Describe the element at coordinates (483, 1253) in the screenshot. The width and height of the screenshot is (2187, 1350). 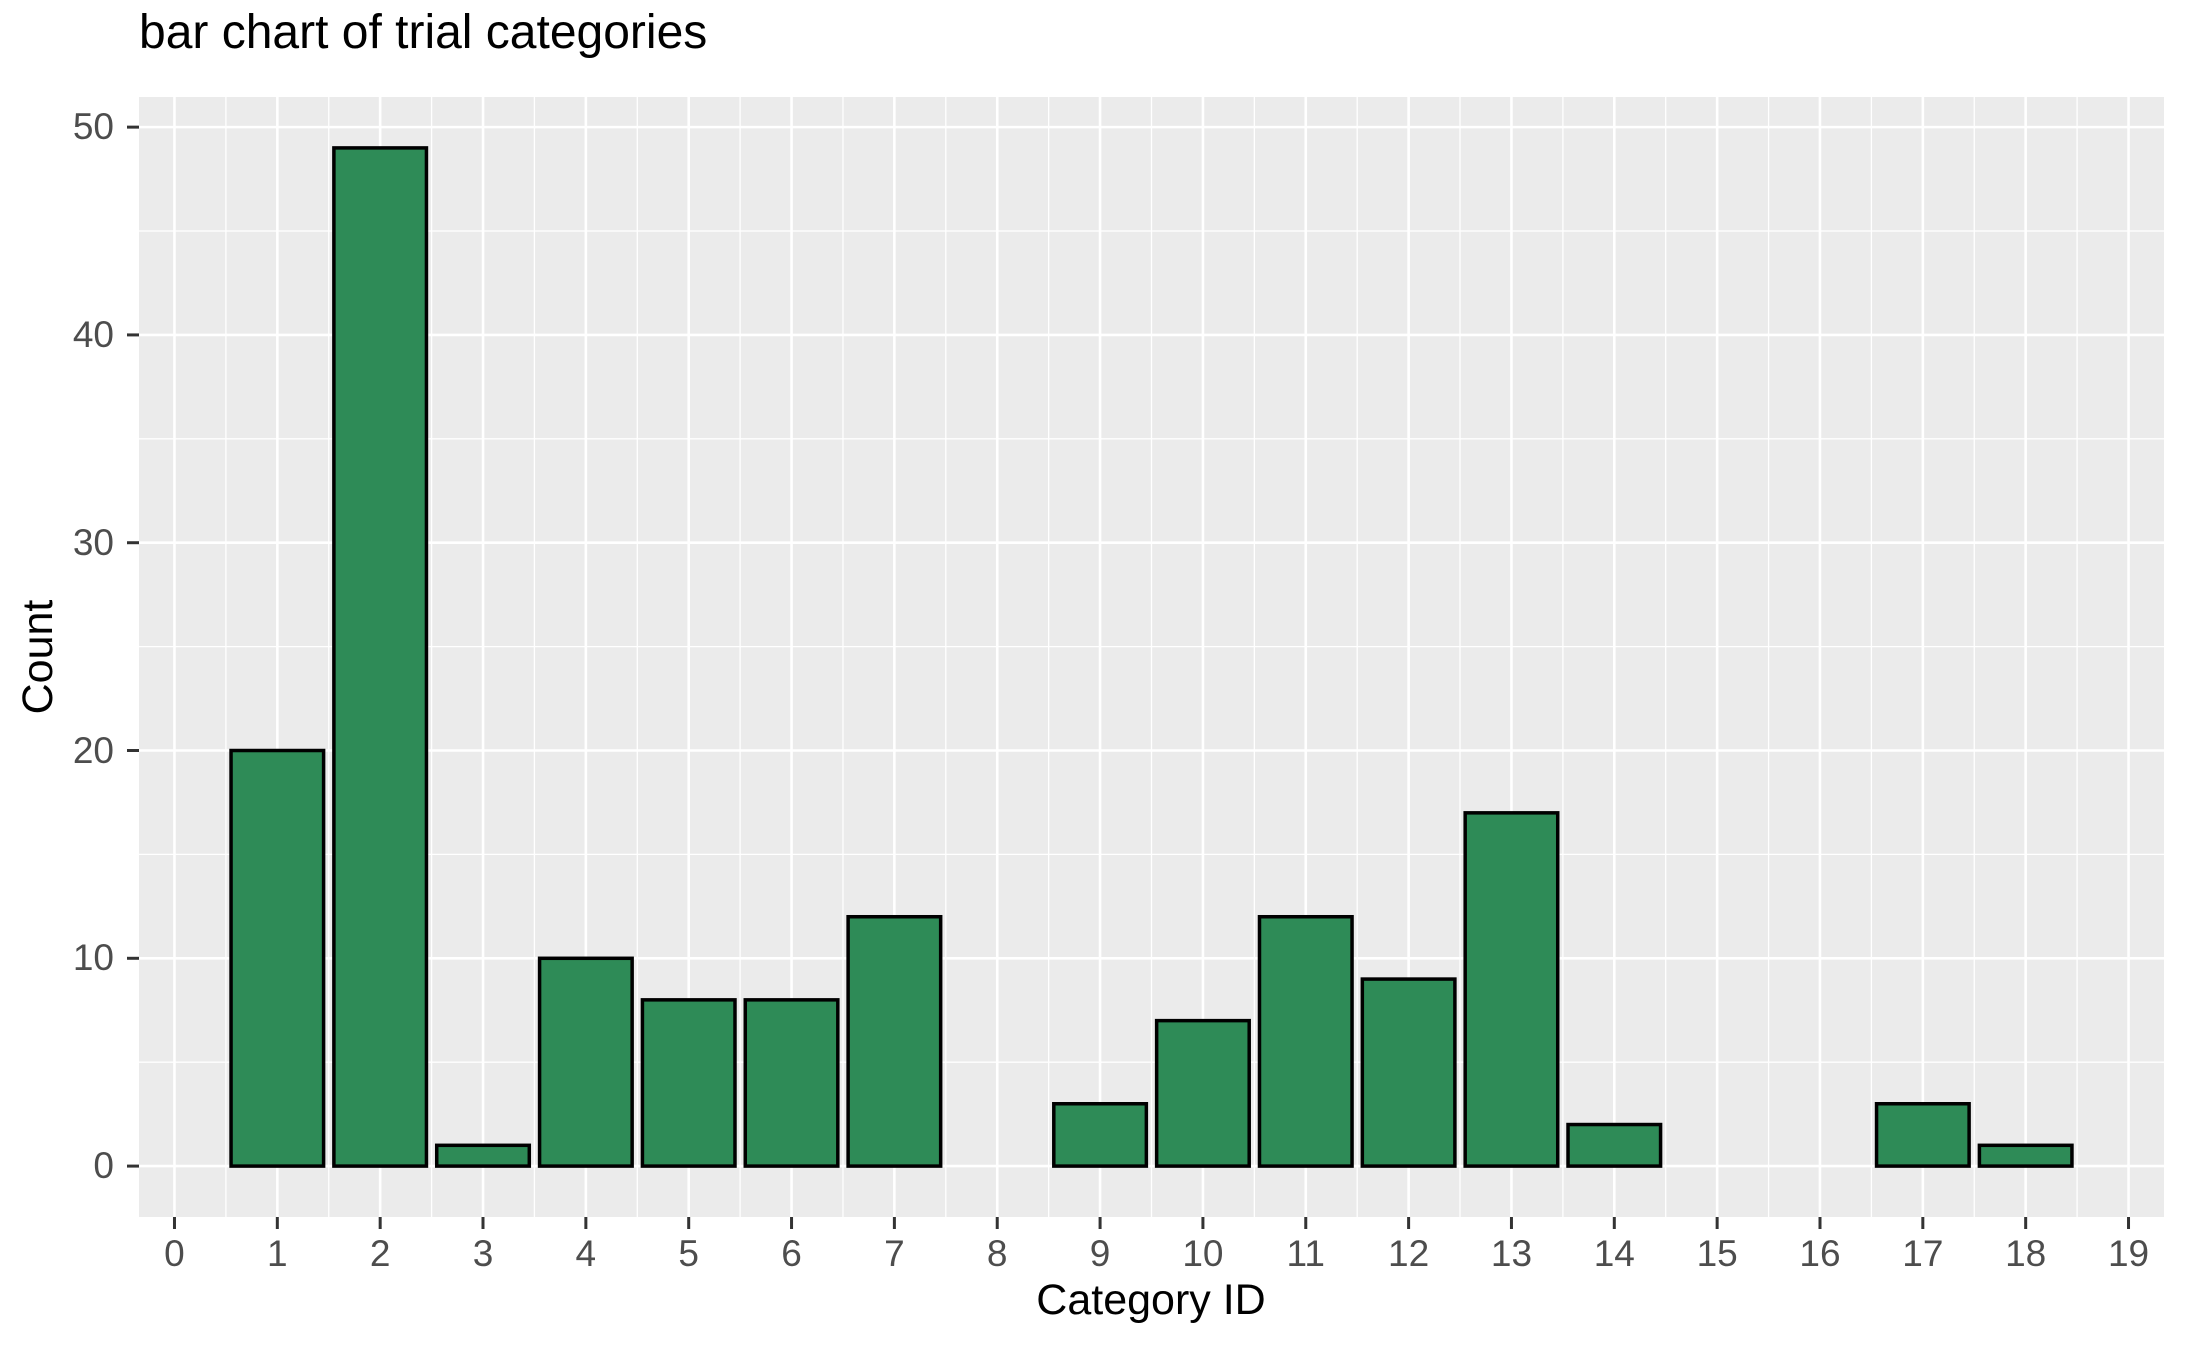
I see `x-tick-label-3: 3` at that location.